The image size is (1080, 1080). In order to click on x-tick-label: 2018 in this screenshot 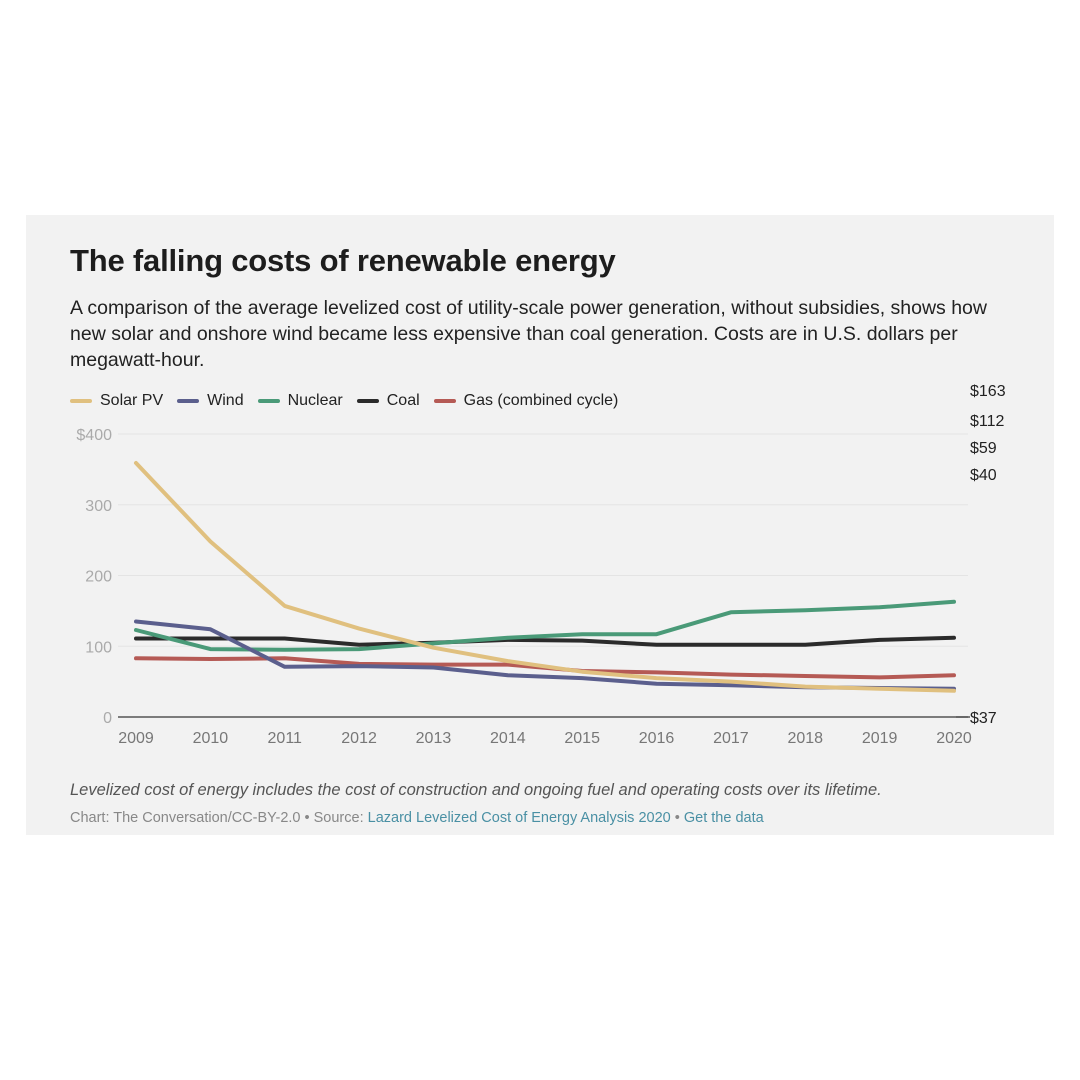, I will do `click(805, 738)`.